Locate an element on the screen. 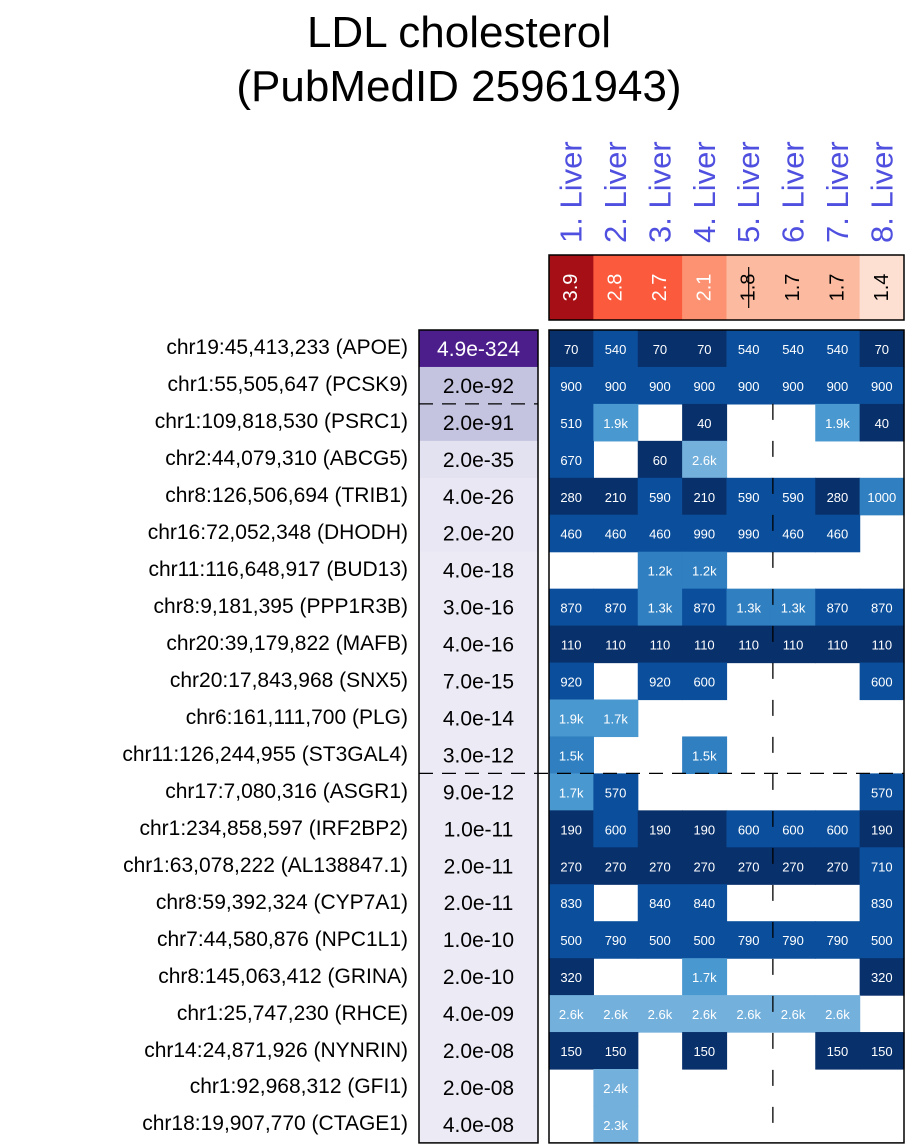 The width and height of the screenshot is (918, 1148). locus-label: chr2:44,079,310 (ABCG5) is located at coordinates (286, 459).